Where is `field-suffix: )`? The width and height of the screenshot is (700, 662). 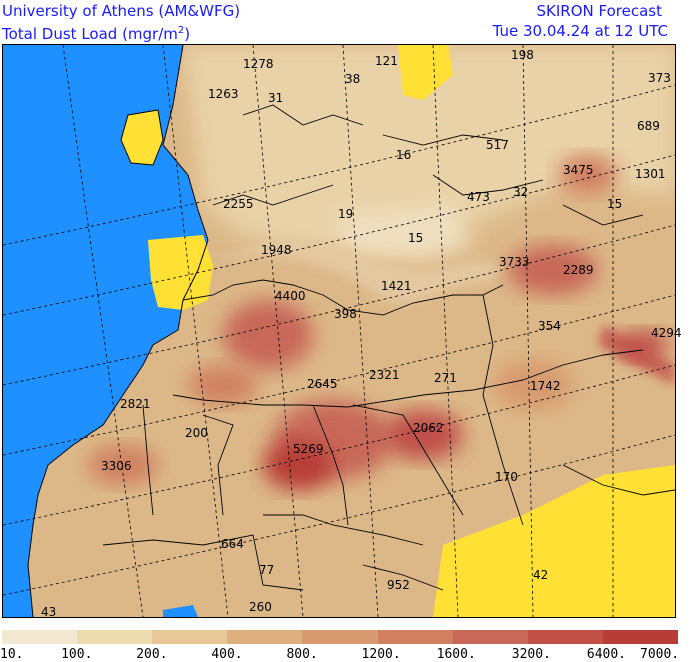 field-suffix: ) is located at coordinates (187, 34).